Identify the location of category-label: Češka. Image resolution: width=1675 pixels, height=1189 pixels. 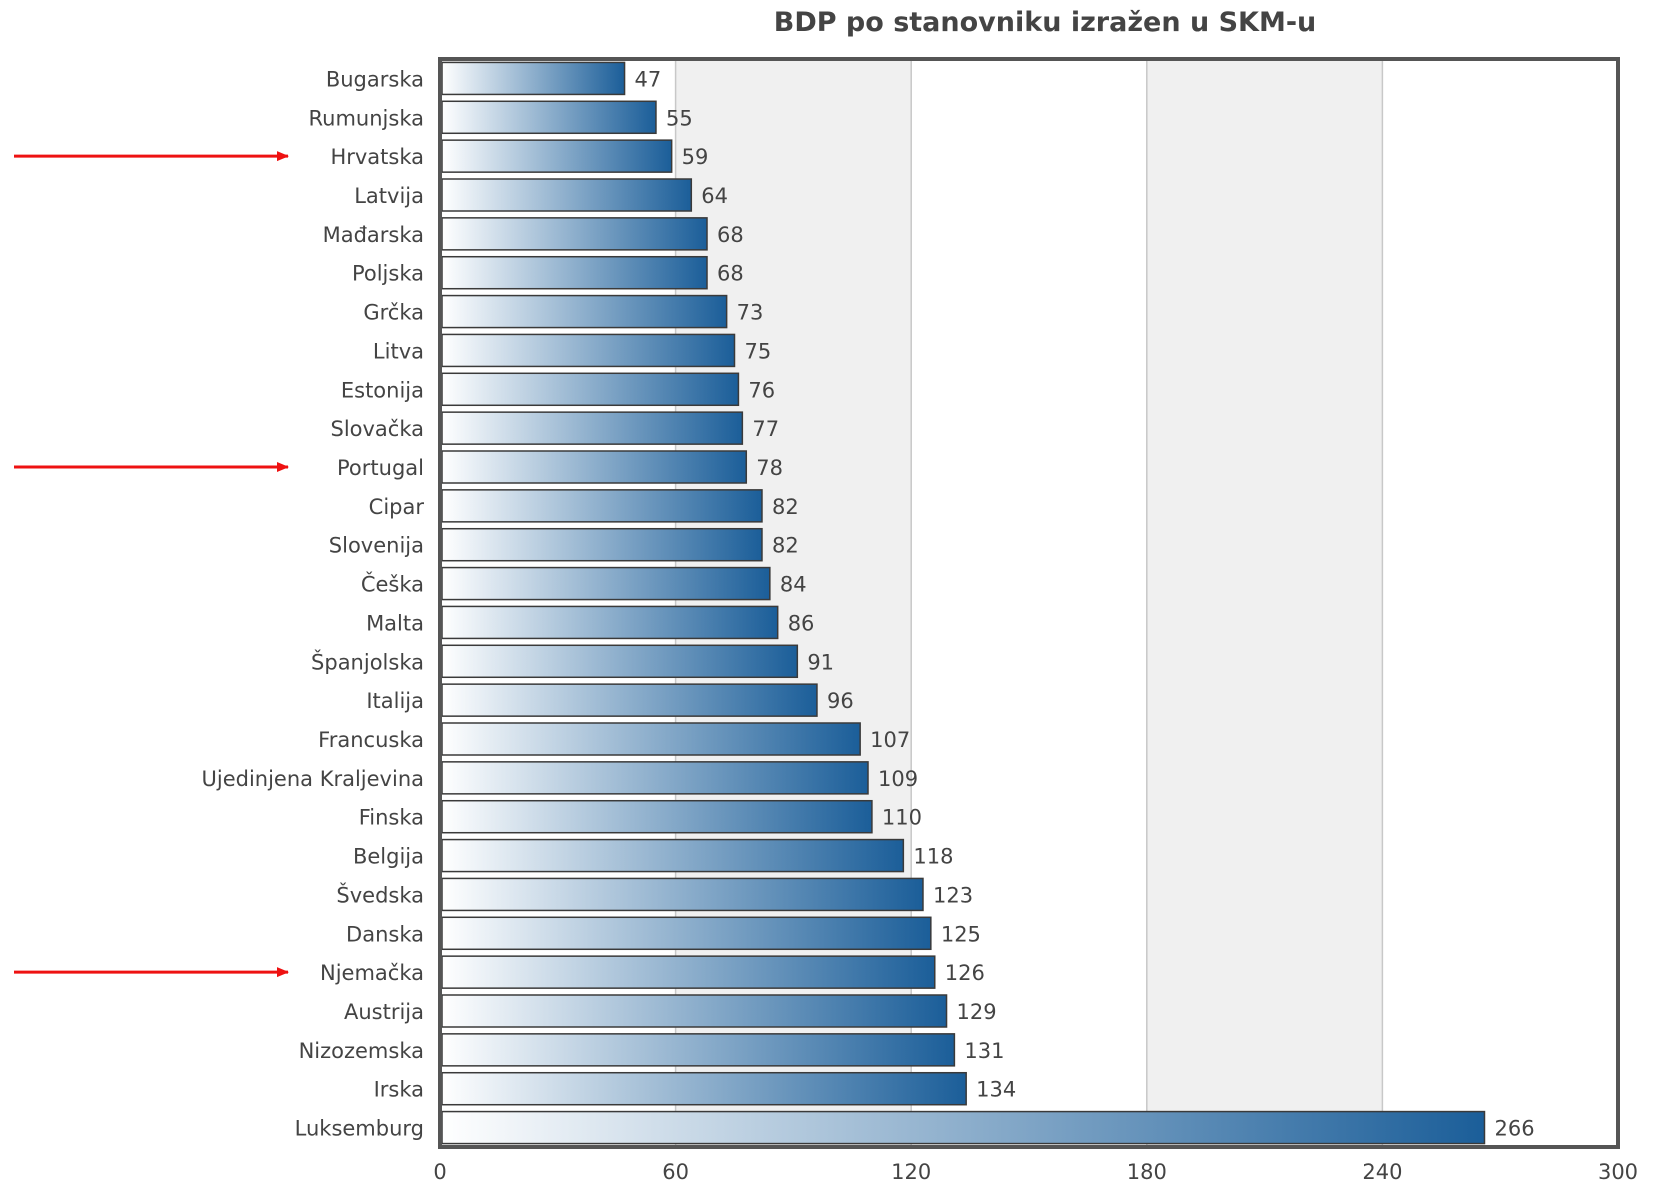
(392, 584).